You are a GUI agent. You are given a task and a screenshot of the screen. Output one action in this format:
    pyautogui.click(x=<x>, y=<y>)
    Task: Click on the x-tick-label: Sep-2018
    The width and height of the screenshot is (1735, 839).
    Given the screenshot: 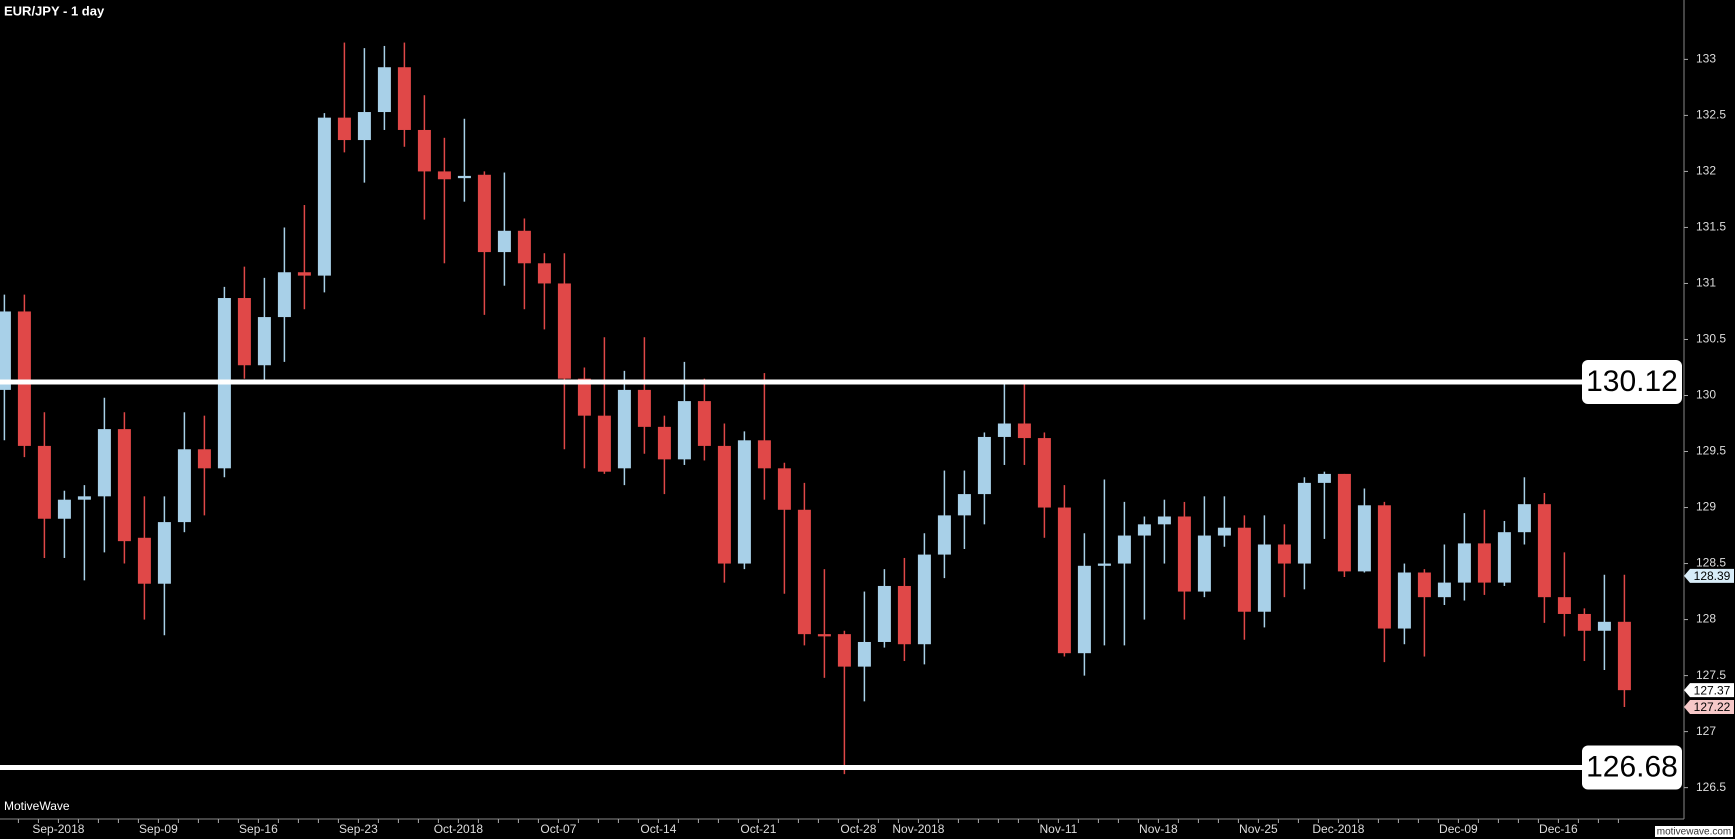 What is the action you would take?
    pyautogui.click(x=58, y=829)
    